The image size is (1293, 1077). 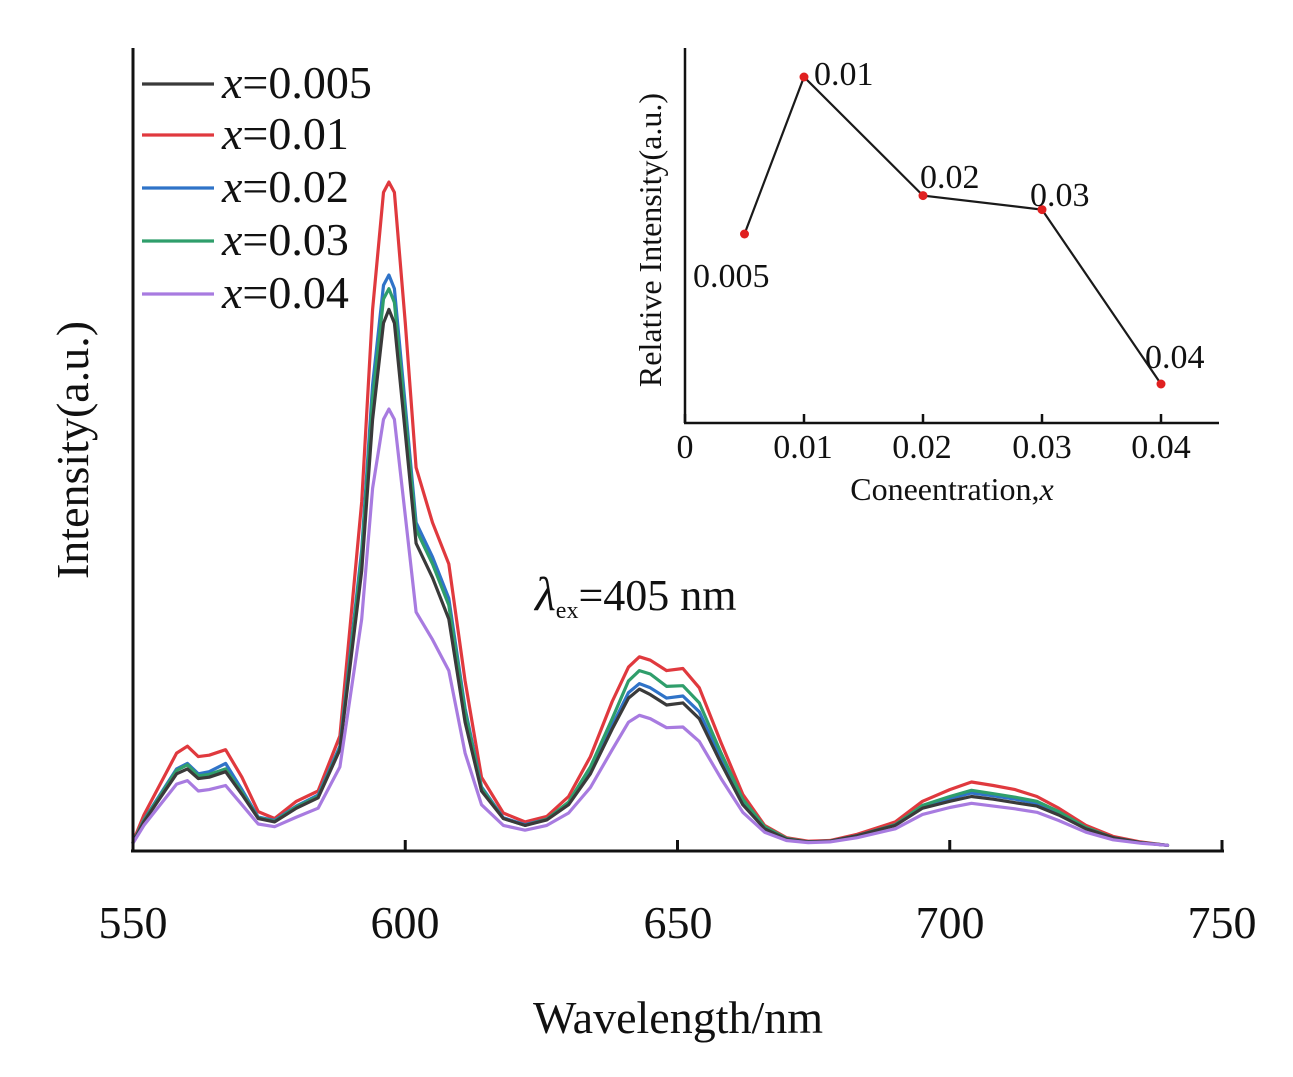 I want to click on legend-entry: x=0.02, so click(x=245, y=186).